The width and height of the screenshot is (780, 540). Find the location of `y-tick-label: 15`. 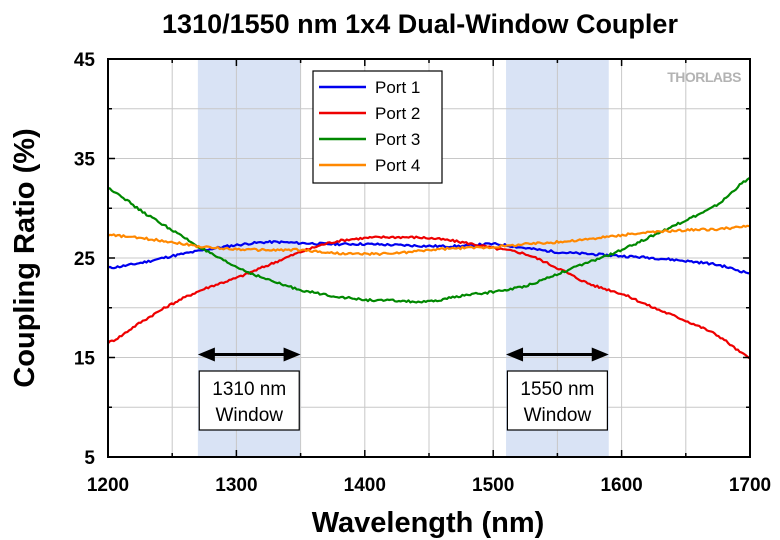

y-tick-label: 15 is located at coordinates (85, 359).